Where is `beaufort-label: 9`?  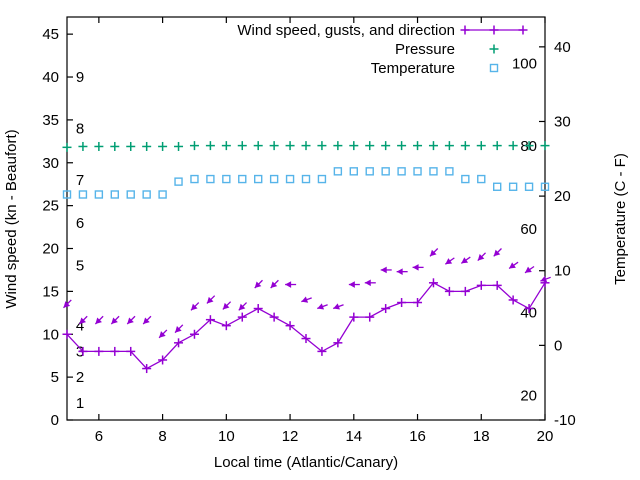 beaufort-label: 9 is located at coordinates (80, 77).